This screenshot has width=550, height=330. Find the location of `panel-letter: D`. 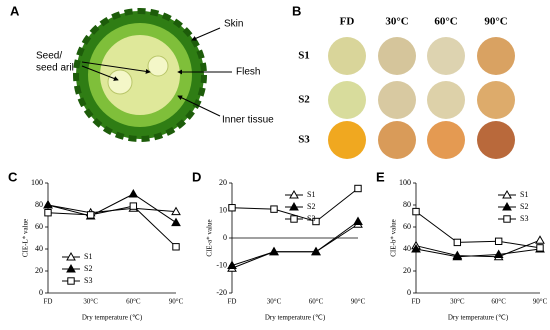

panel-letter: D is located at coordinates (196, 176).